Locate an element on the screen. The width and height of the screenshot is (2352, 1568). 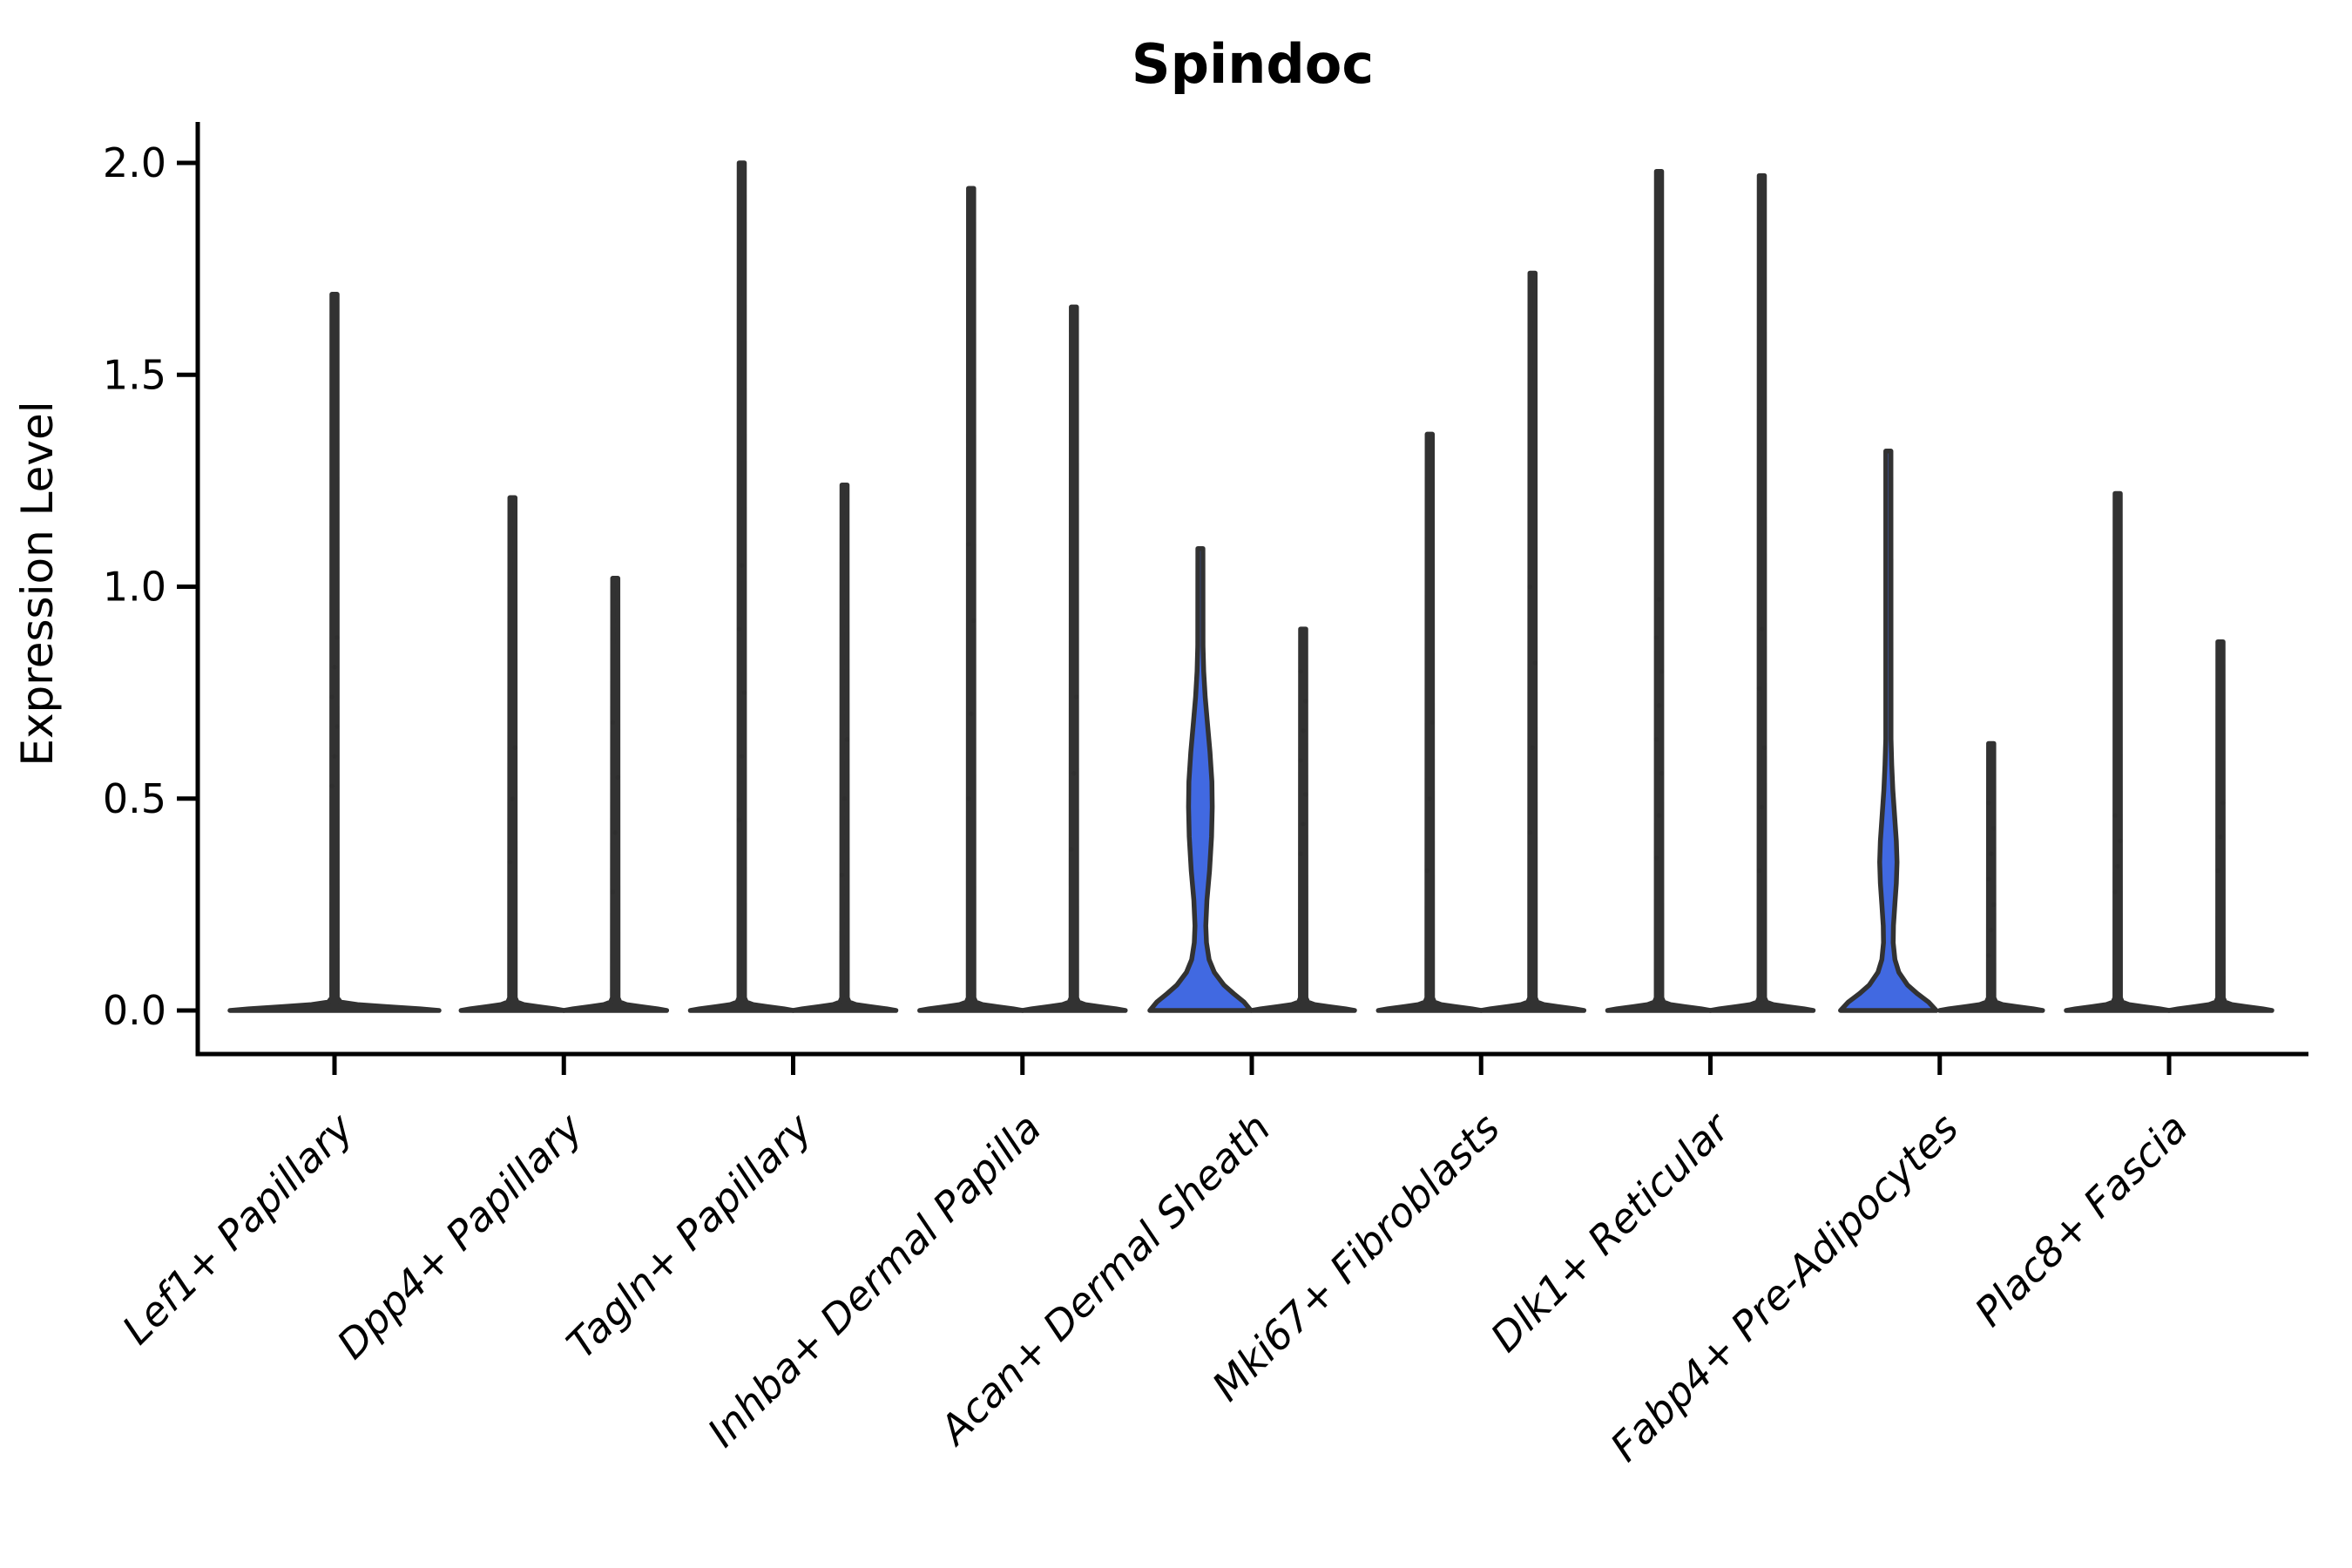
chart-title: Spindoc is located at coordinates (1253, 64).